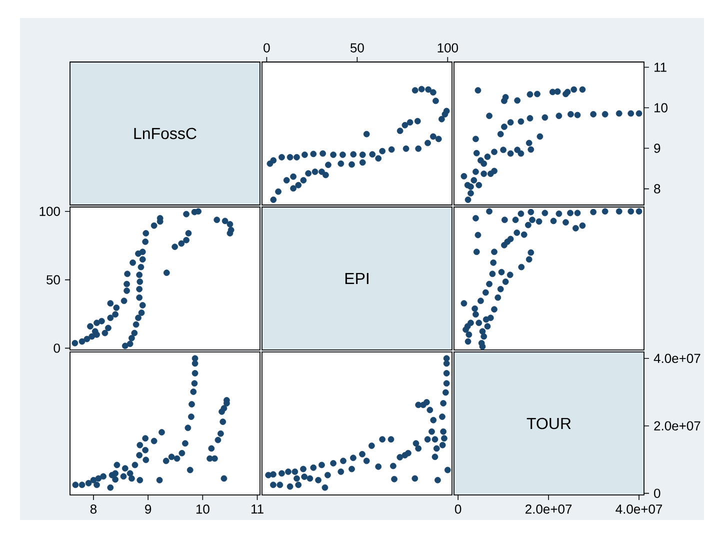  I want to click on x-tick-label: 9, so click(148, 509).